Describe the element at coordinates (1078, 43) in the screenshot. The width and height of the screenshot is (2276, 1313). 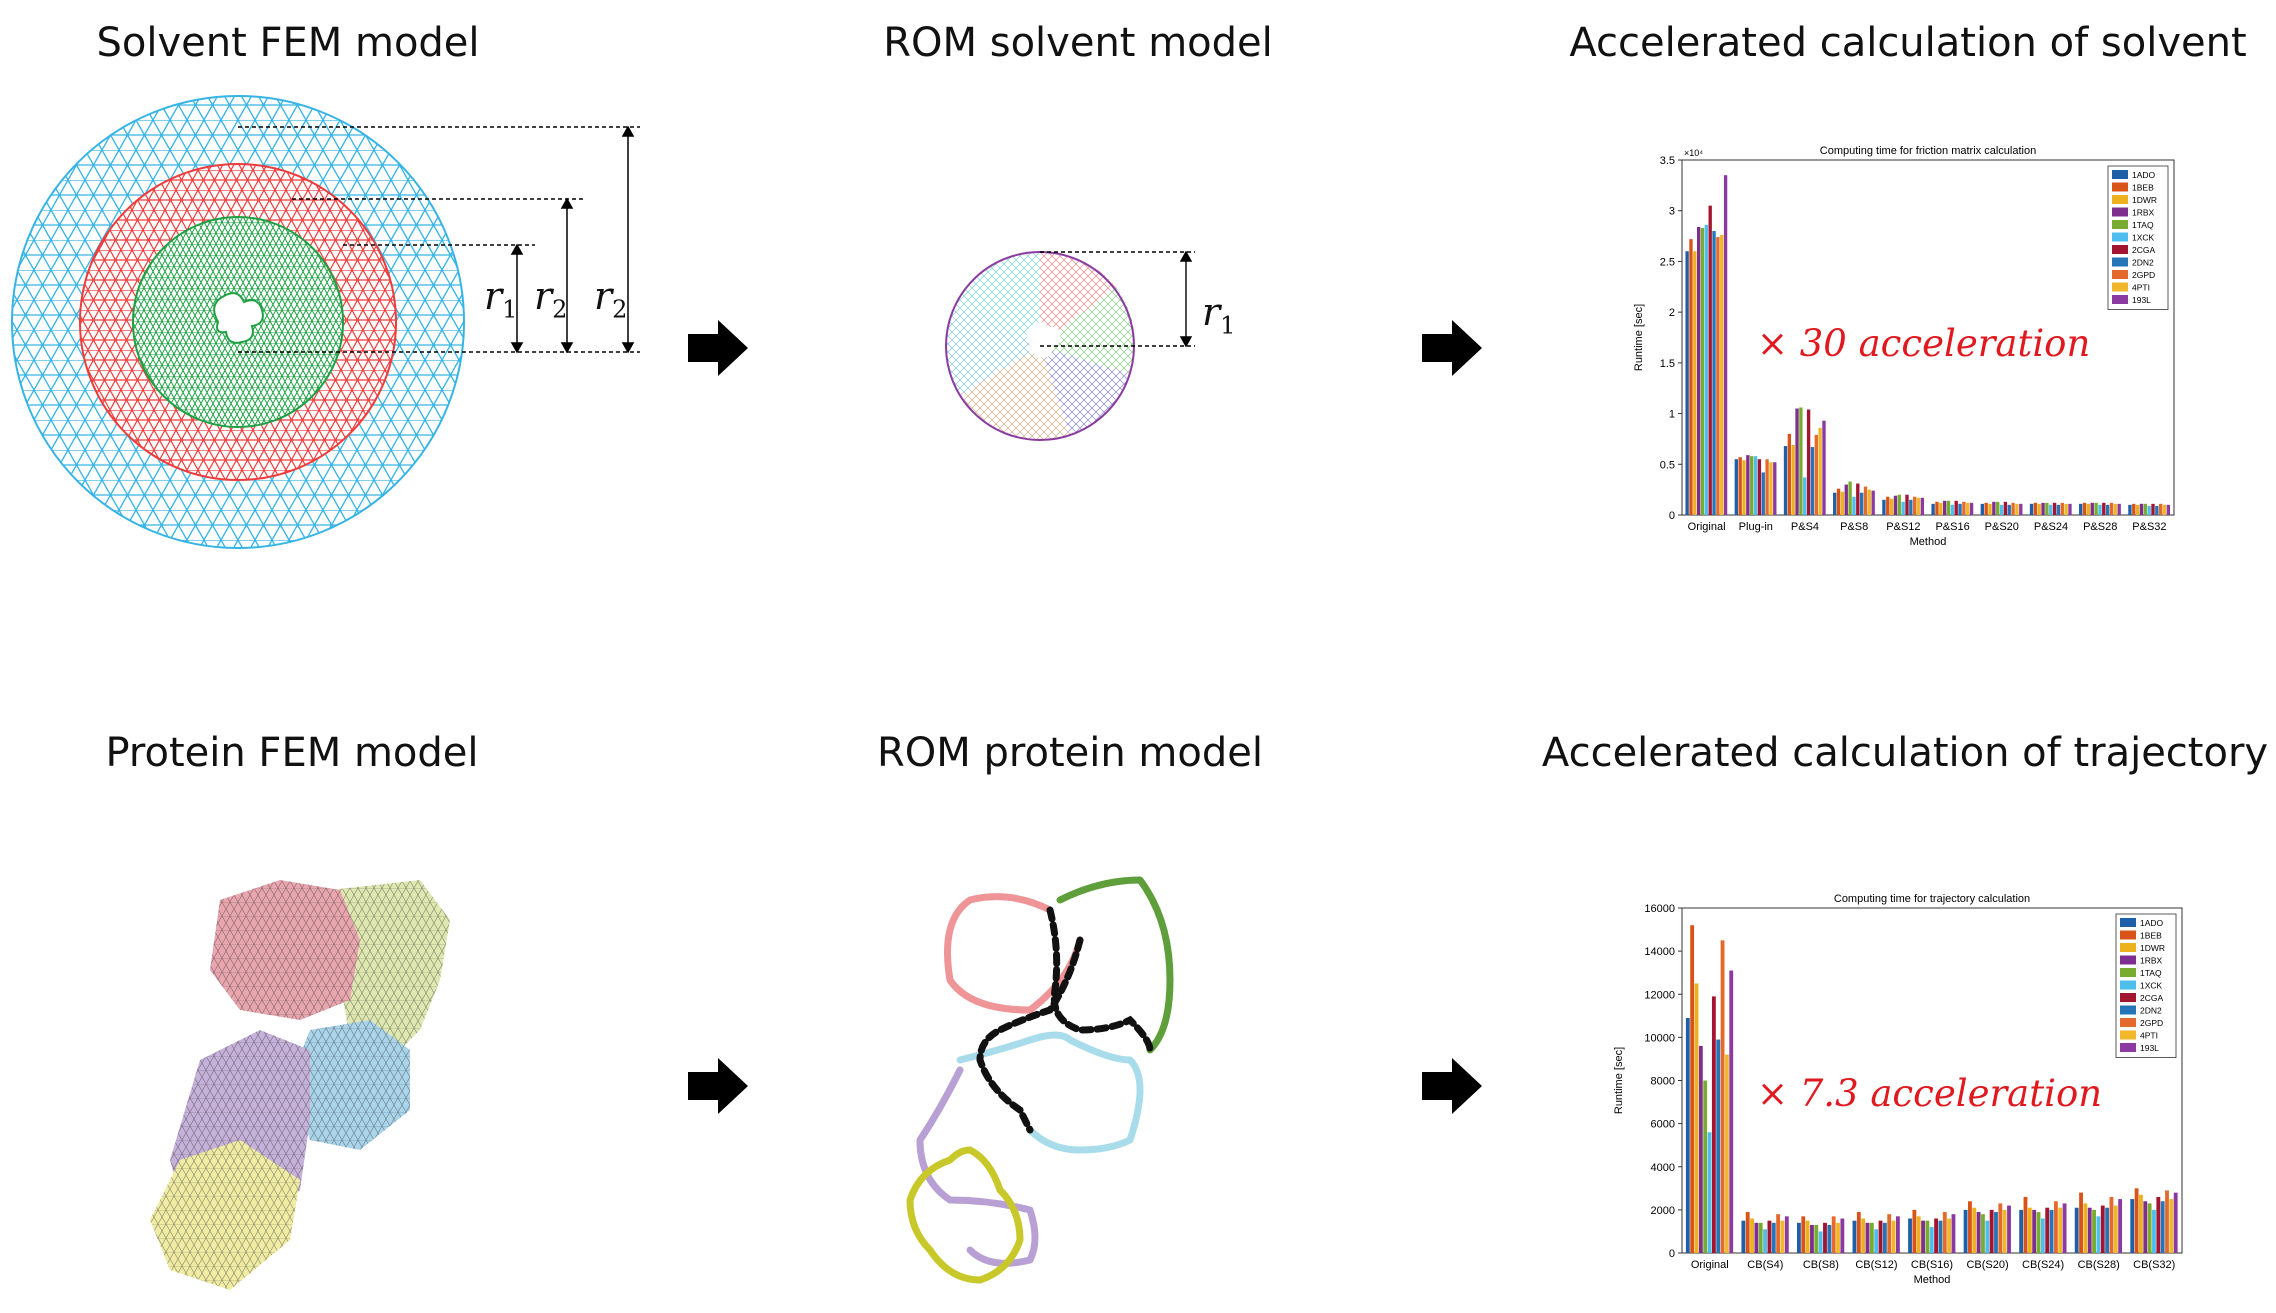
I see `rom-solvent-title: ROM solvent model` at that location.